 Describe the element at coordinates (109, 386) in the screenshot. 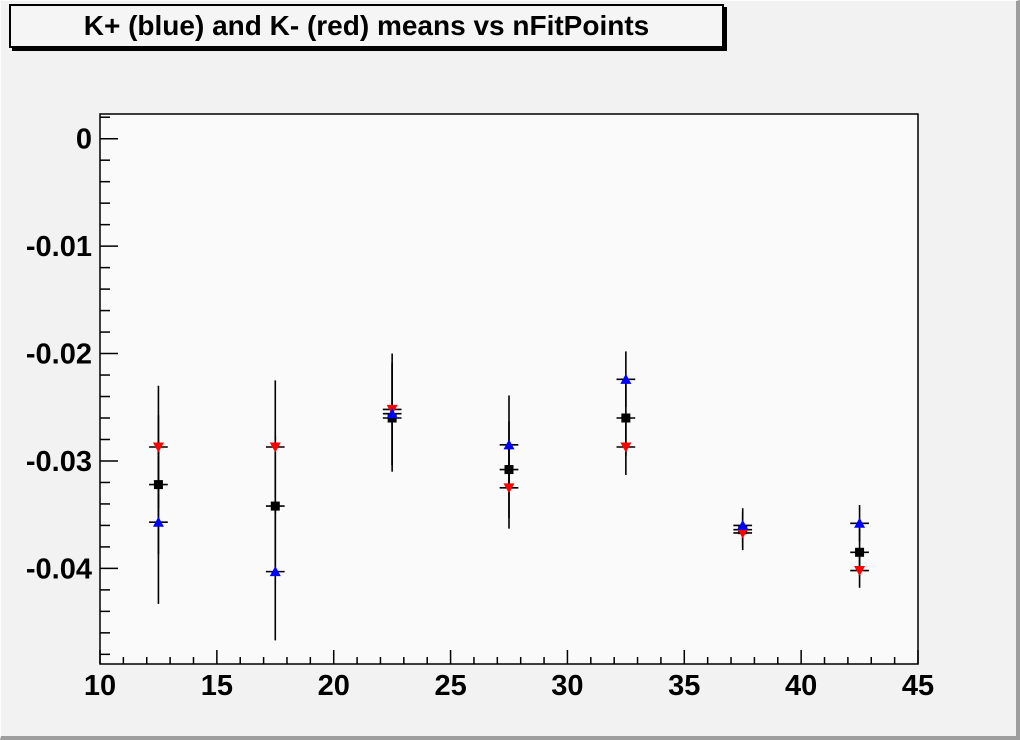

I see `y-axis-ticks` at that location.